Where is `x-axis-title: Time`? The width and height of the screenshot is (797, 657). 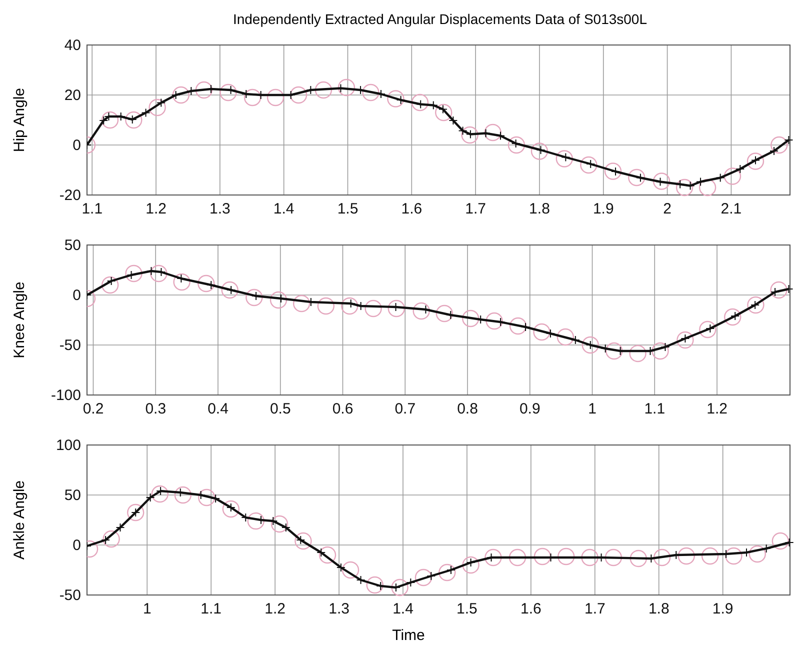
x-axis-title: Time is located at coordinates (408, 635).